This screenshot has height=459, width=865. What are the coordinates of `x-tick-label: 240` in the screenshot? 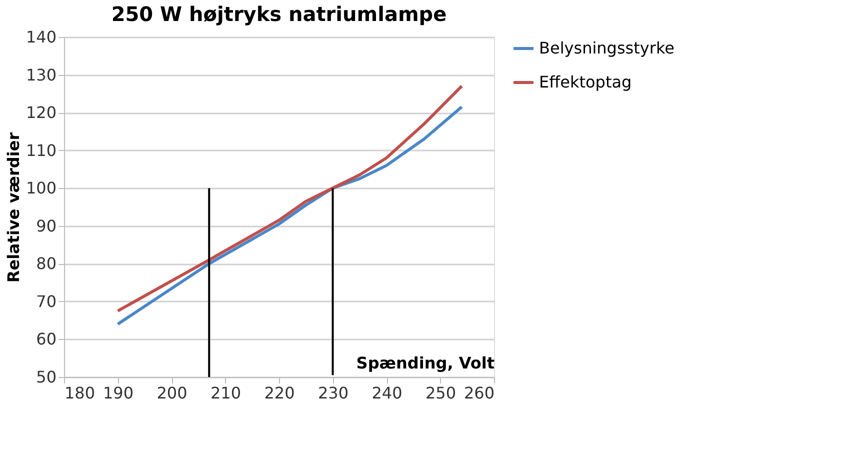 It's located at (387, 393).